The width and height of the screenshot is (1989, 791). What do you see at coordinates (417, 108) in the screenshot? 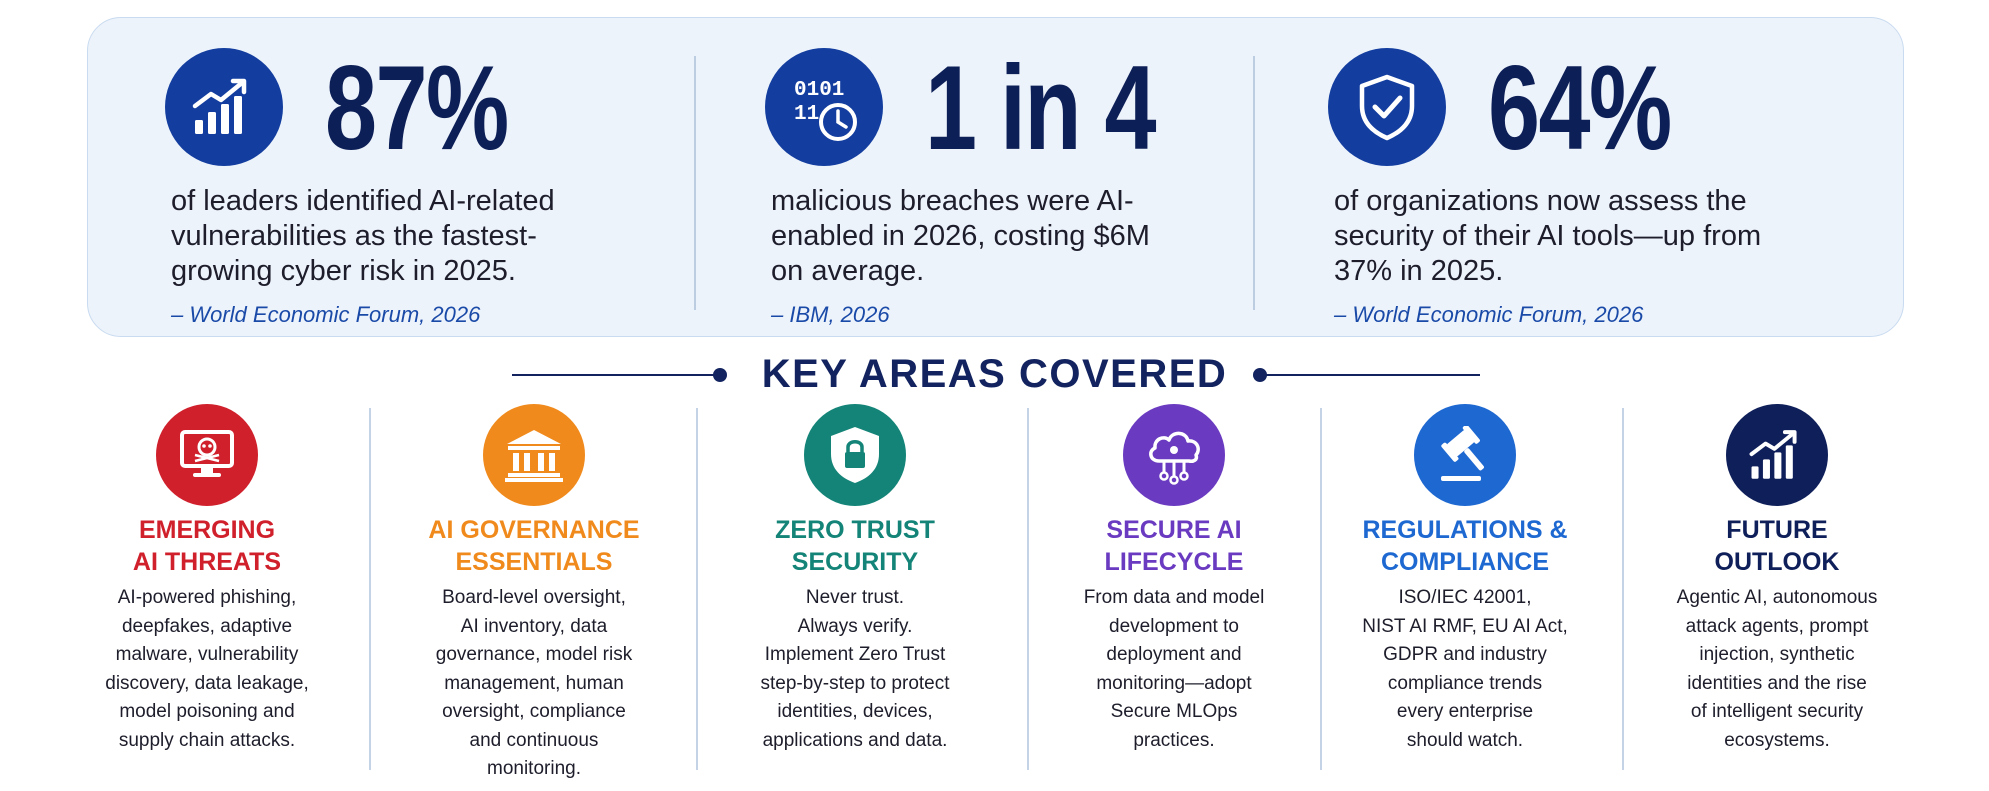
I see `stat-value: 87%` at bounding box center [417, 108].